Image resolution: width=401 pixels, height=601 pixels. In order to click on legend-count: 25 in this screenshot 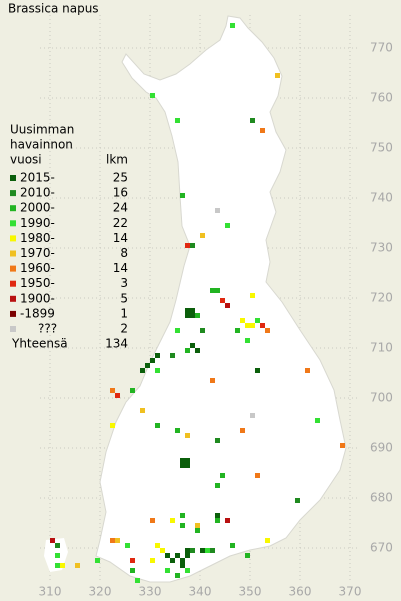, I will do `click(120, 178)`.